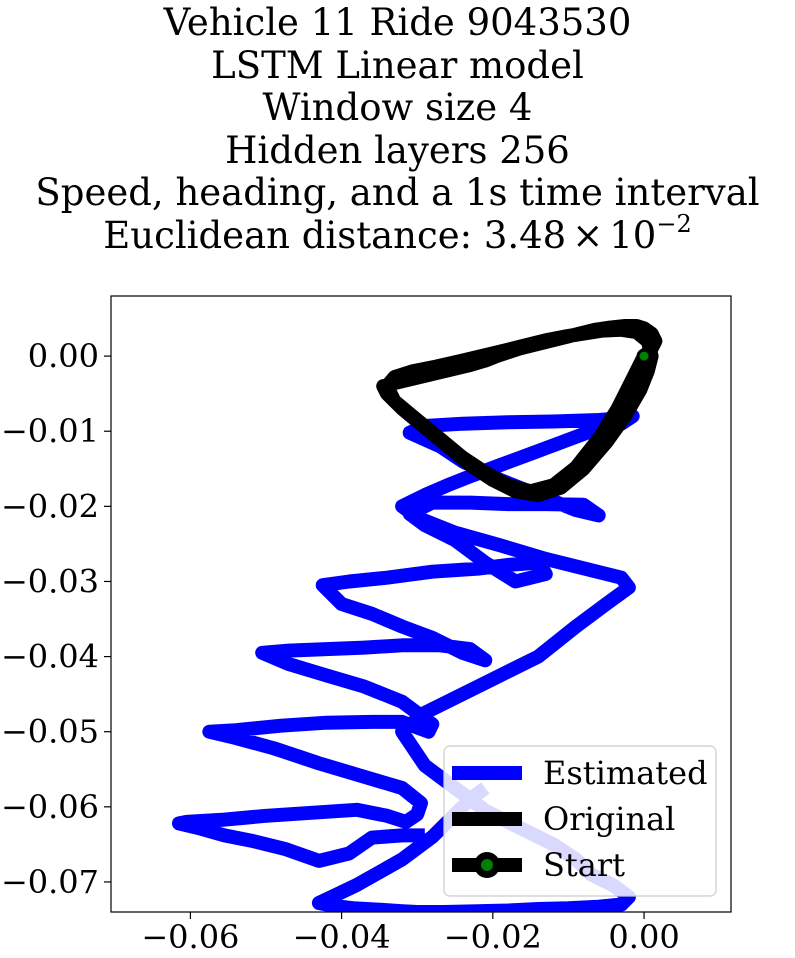  What do you see at coordinates (519, 411) in the screenshot?
I see `series-line-original` at bounding box center [519, 411].